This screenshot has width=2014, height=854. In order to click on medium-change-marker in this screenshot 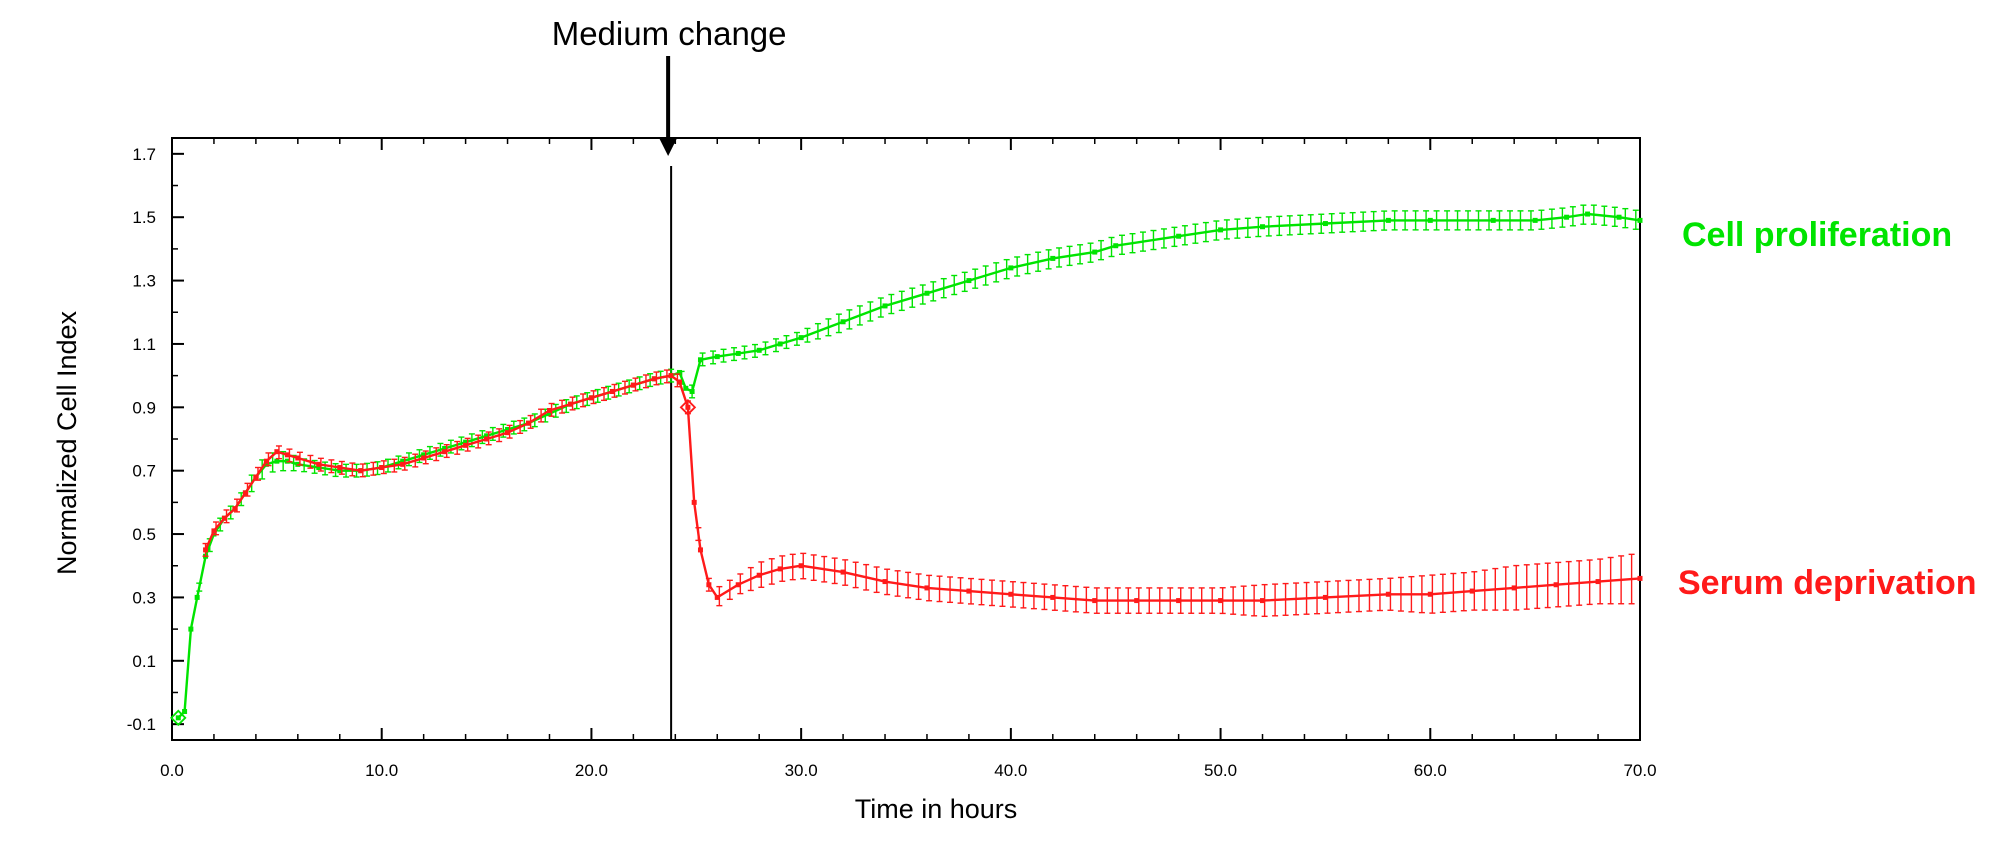, I will do `click(688, 407)`.